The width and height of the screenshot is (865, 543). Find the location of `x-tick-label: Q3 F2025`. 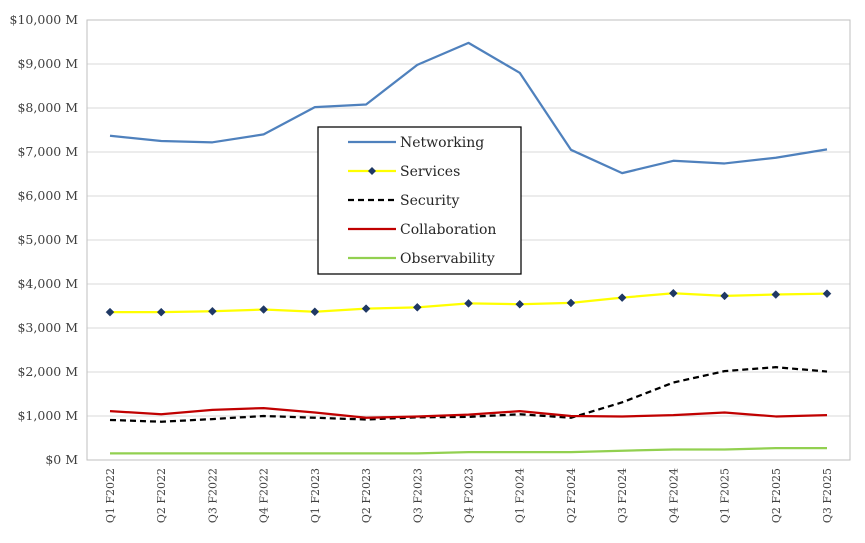

x-tick-label: Q3 F2025 is located at coordinates (827, 495).